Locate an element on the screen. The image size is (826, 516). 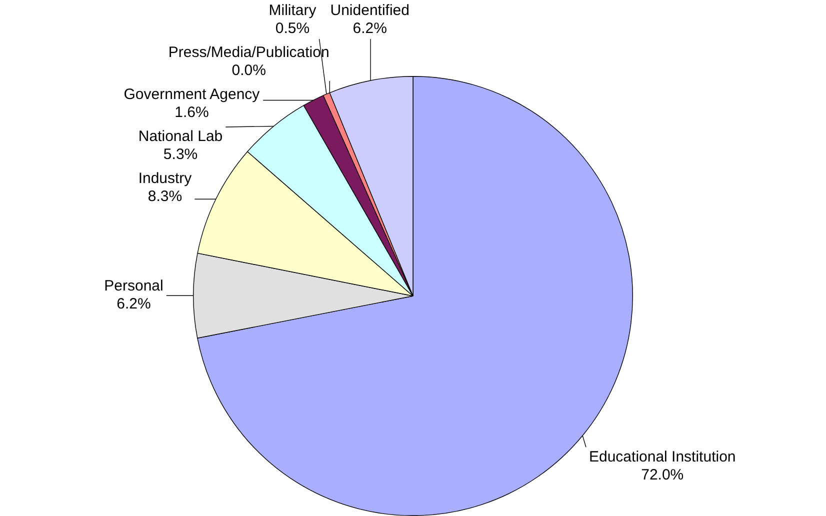
data-label: 72.0% is located at coordinates (662, 475).